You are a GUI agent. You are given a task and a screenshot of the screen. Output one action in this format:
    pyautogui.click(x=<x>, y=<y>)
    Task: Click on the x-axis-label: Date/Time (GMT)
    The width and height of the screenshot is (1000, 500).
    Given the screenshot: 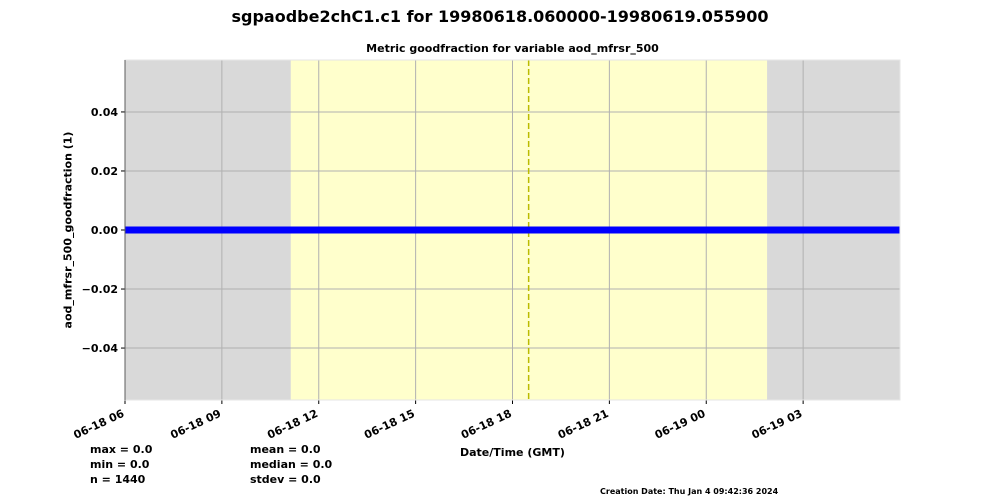 What is the action you would take?
    pyautogui.click(x=512, y=452)
    